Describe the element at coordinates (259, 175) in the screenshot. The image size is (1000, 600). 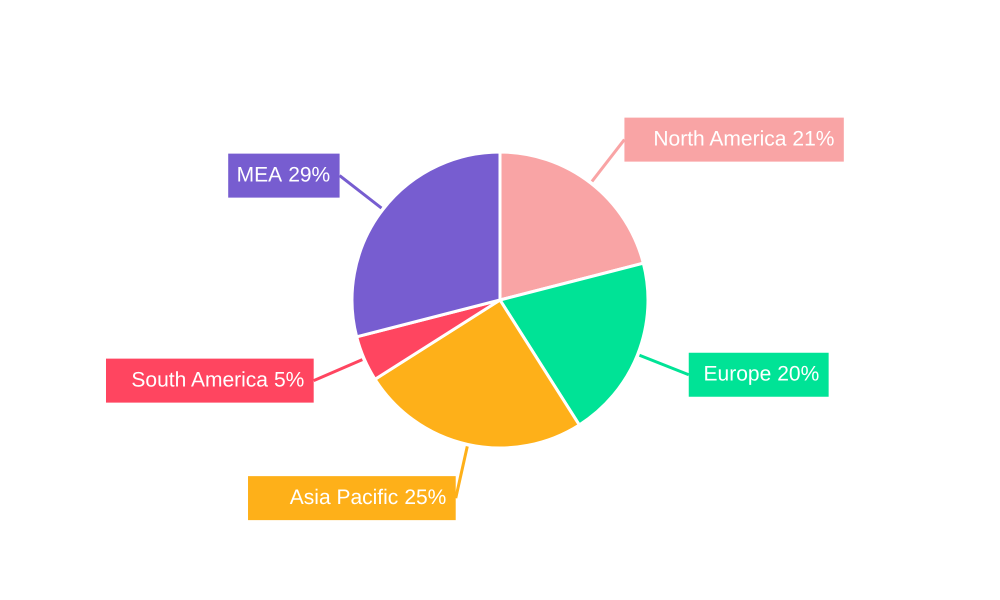
I see `slice-label: MEA` at that location.